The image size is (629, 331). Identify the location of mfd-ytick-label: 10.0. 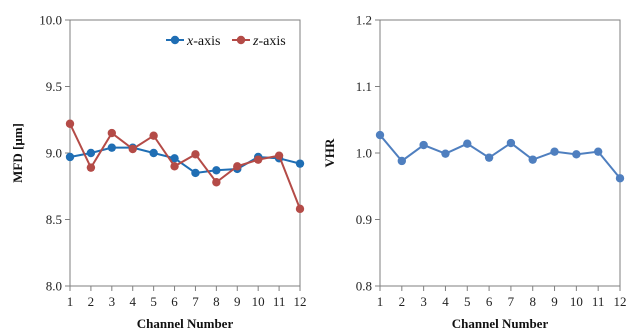
(50, 20).